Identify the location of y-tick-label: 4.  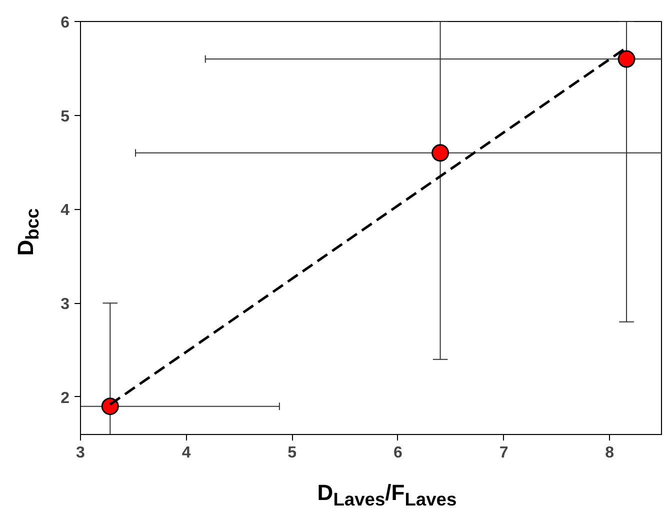
(65, 211).